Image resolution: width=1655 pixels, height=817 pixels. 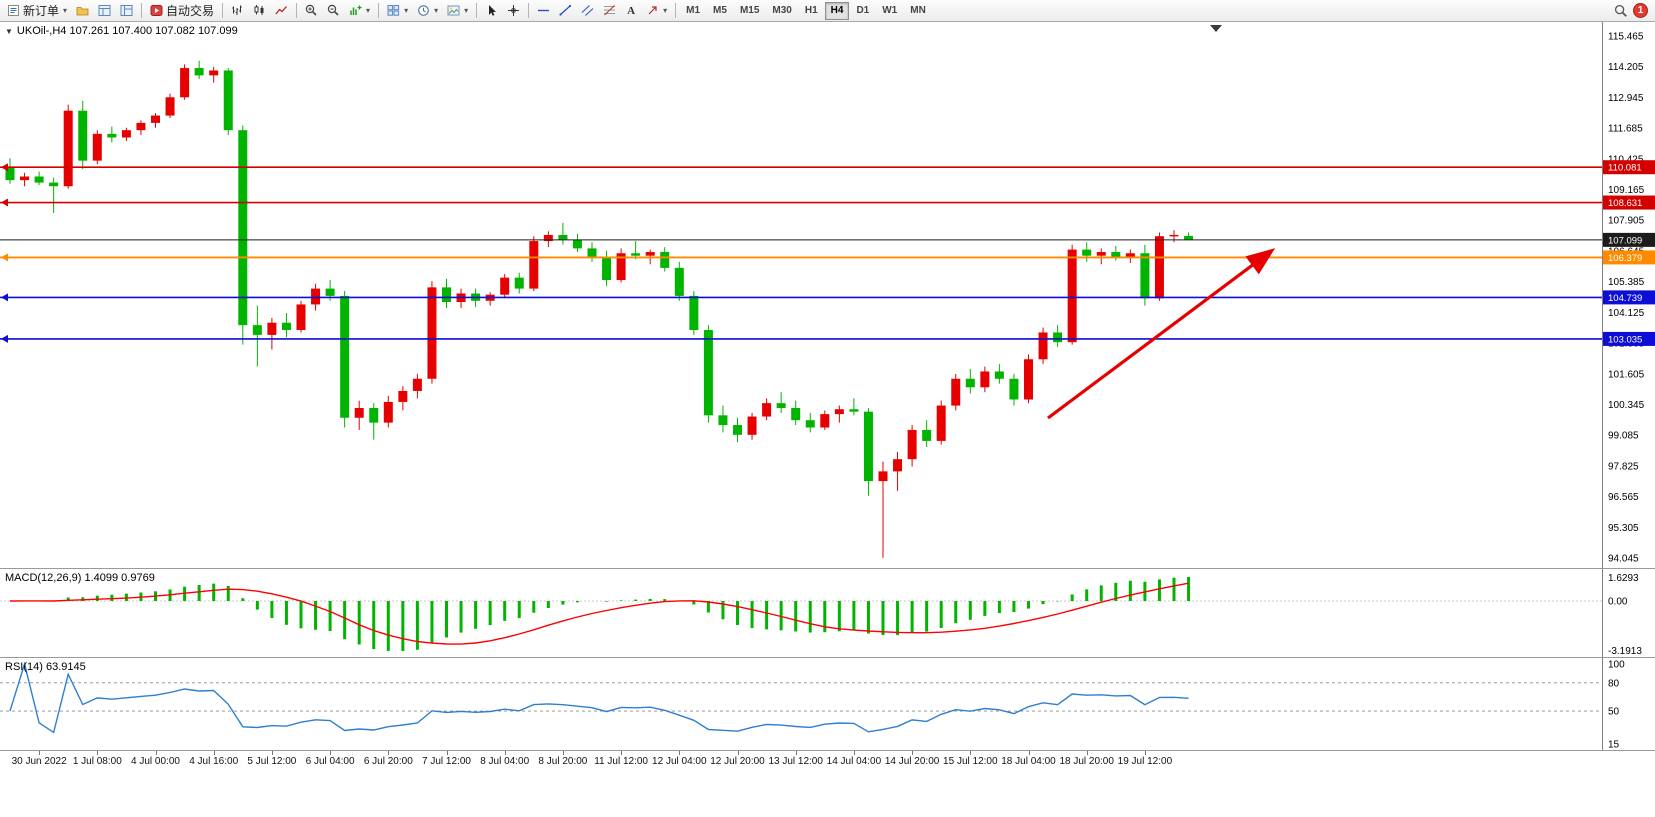 What do you see at coordinates (609, 11) in the screenshot?
I see `fibonacci-tool-button` at bounding box center [609, 11].